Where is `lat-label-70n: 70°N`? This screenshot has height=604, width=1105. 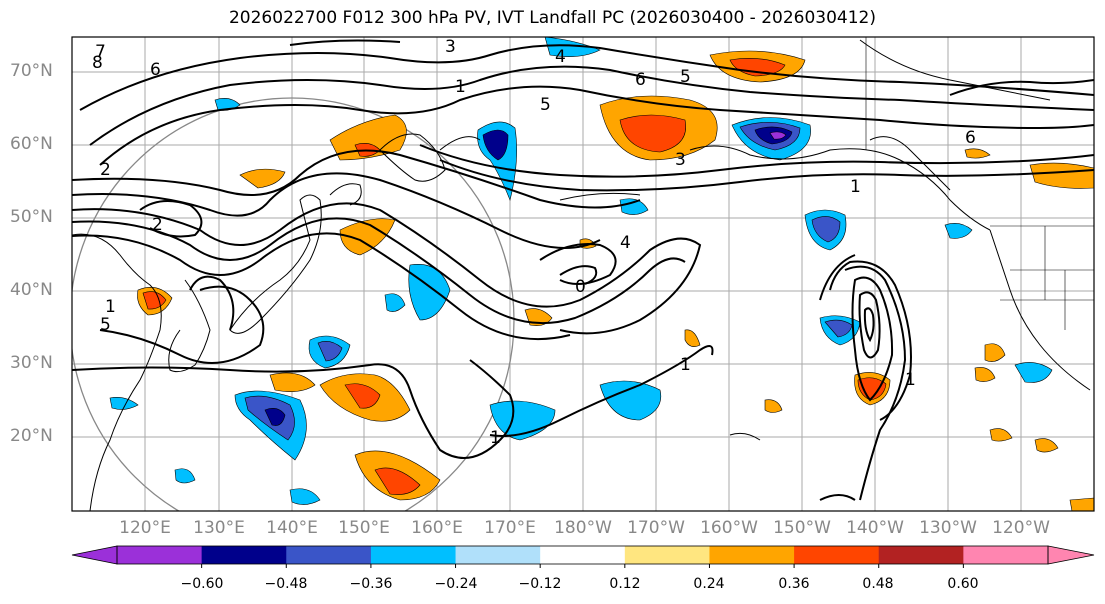 lat-label-70n: 70°N is located at coordinates (31, 71).